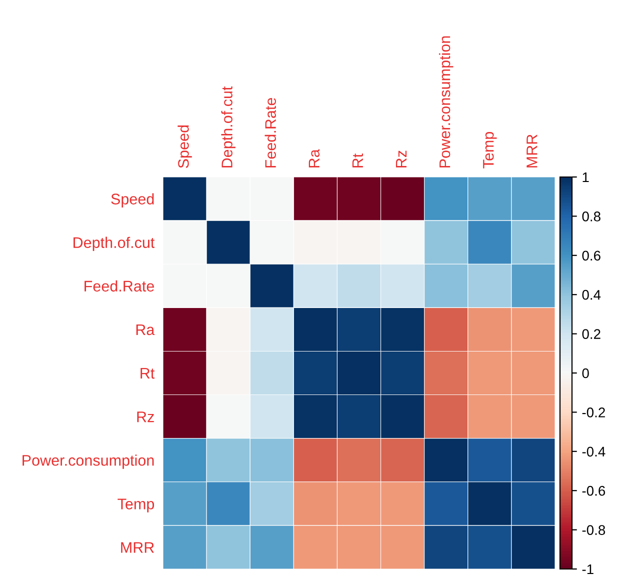  Describe the element at coordinates (585, 373) in the screenshot. I see `color-bar-label: 0` at that location.